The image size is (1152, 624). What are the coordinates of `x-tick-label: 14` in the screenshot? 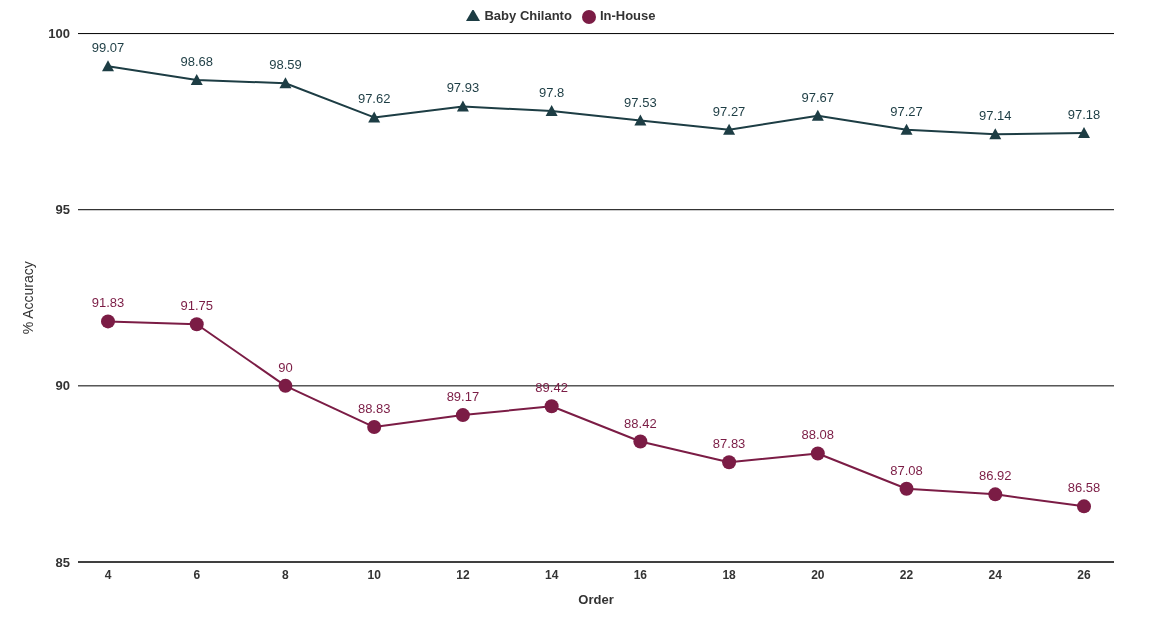 It's located at (551, 574).